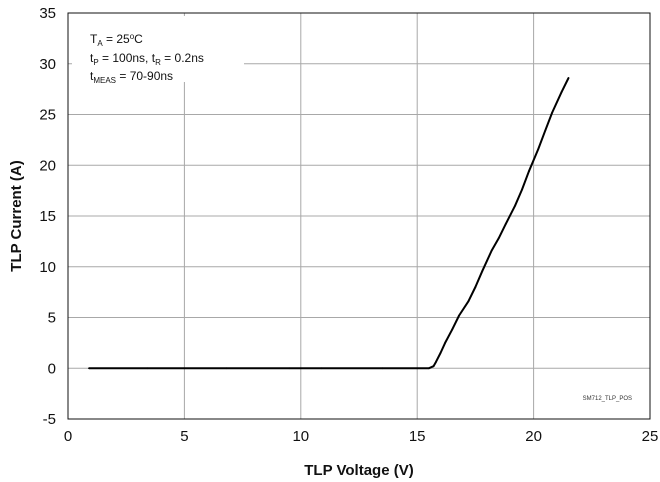 Image resolution: width=660 pixels, height=482 pixels. I want to click on x-axis-title: TLP Voltage (V), so click(358, 470).